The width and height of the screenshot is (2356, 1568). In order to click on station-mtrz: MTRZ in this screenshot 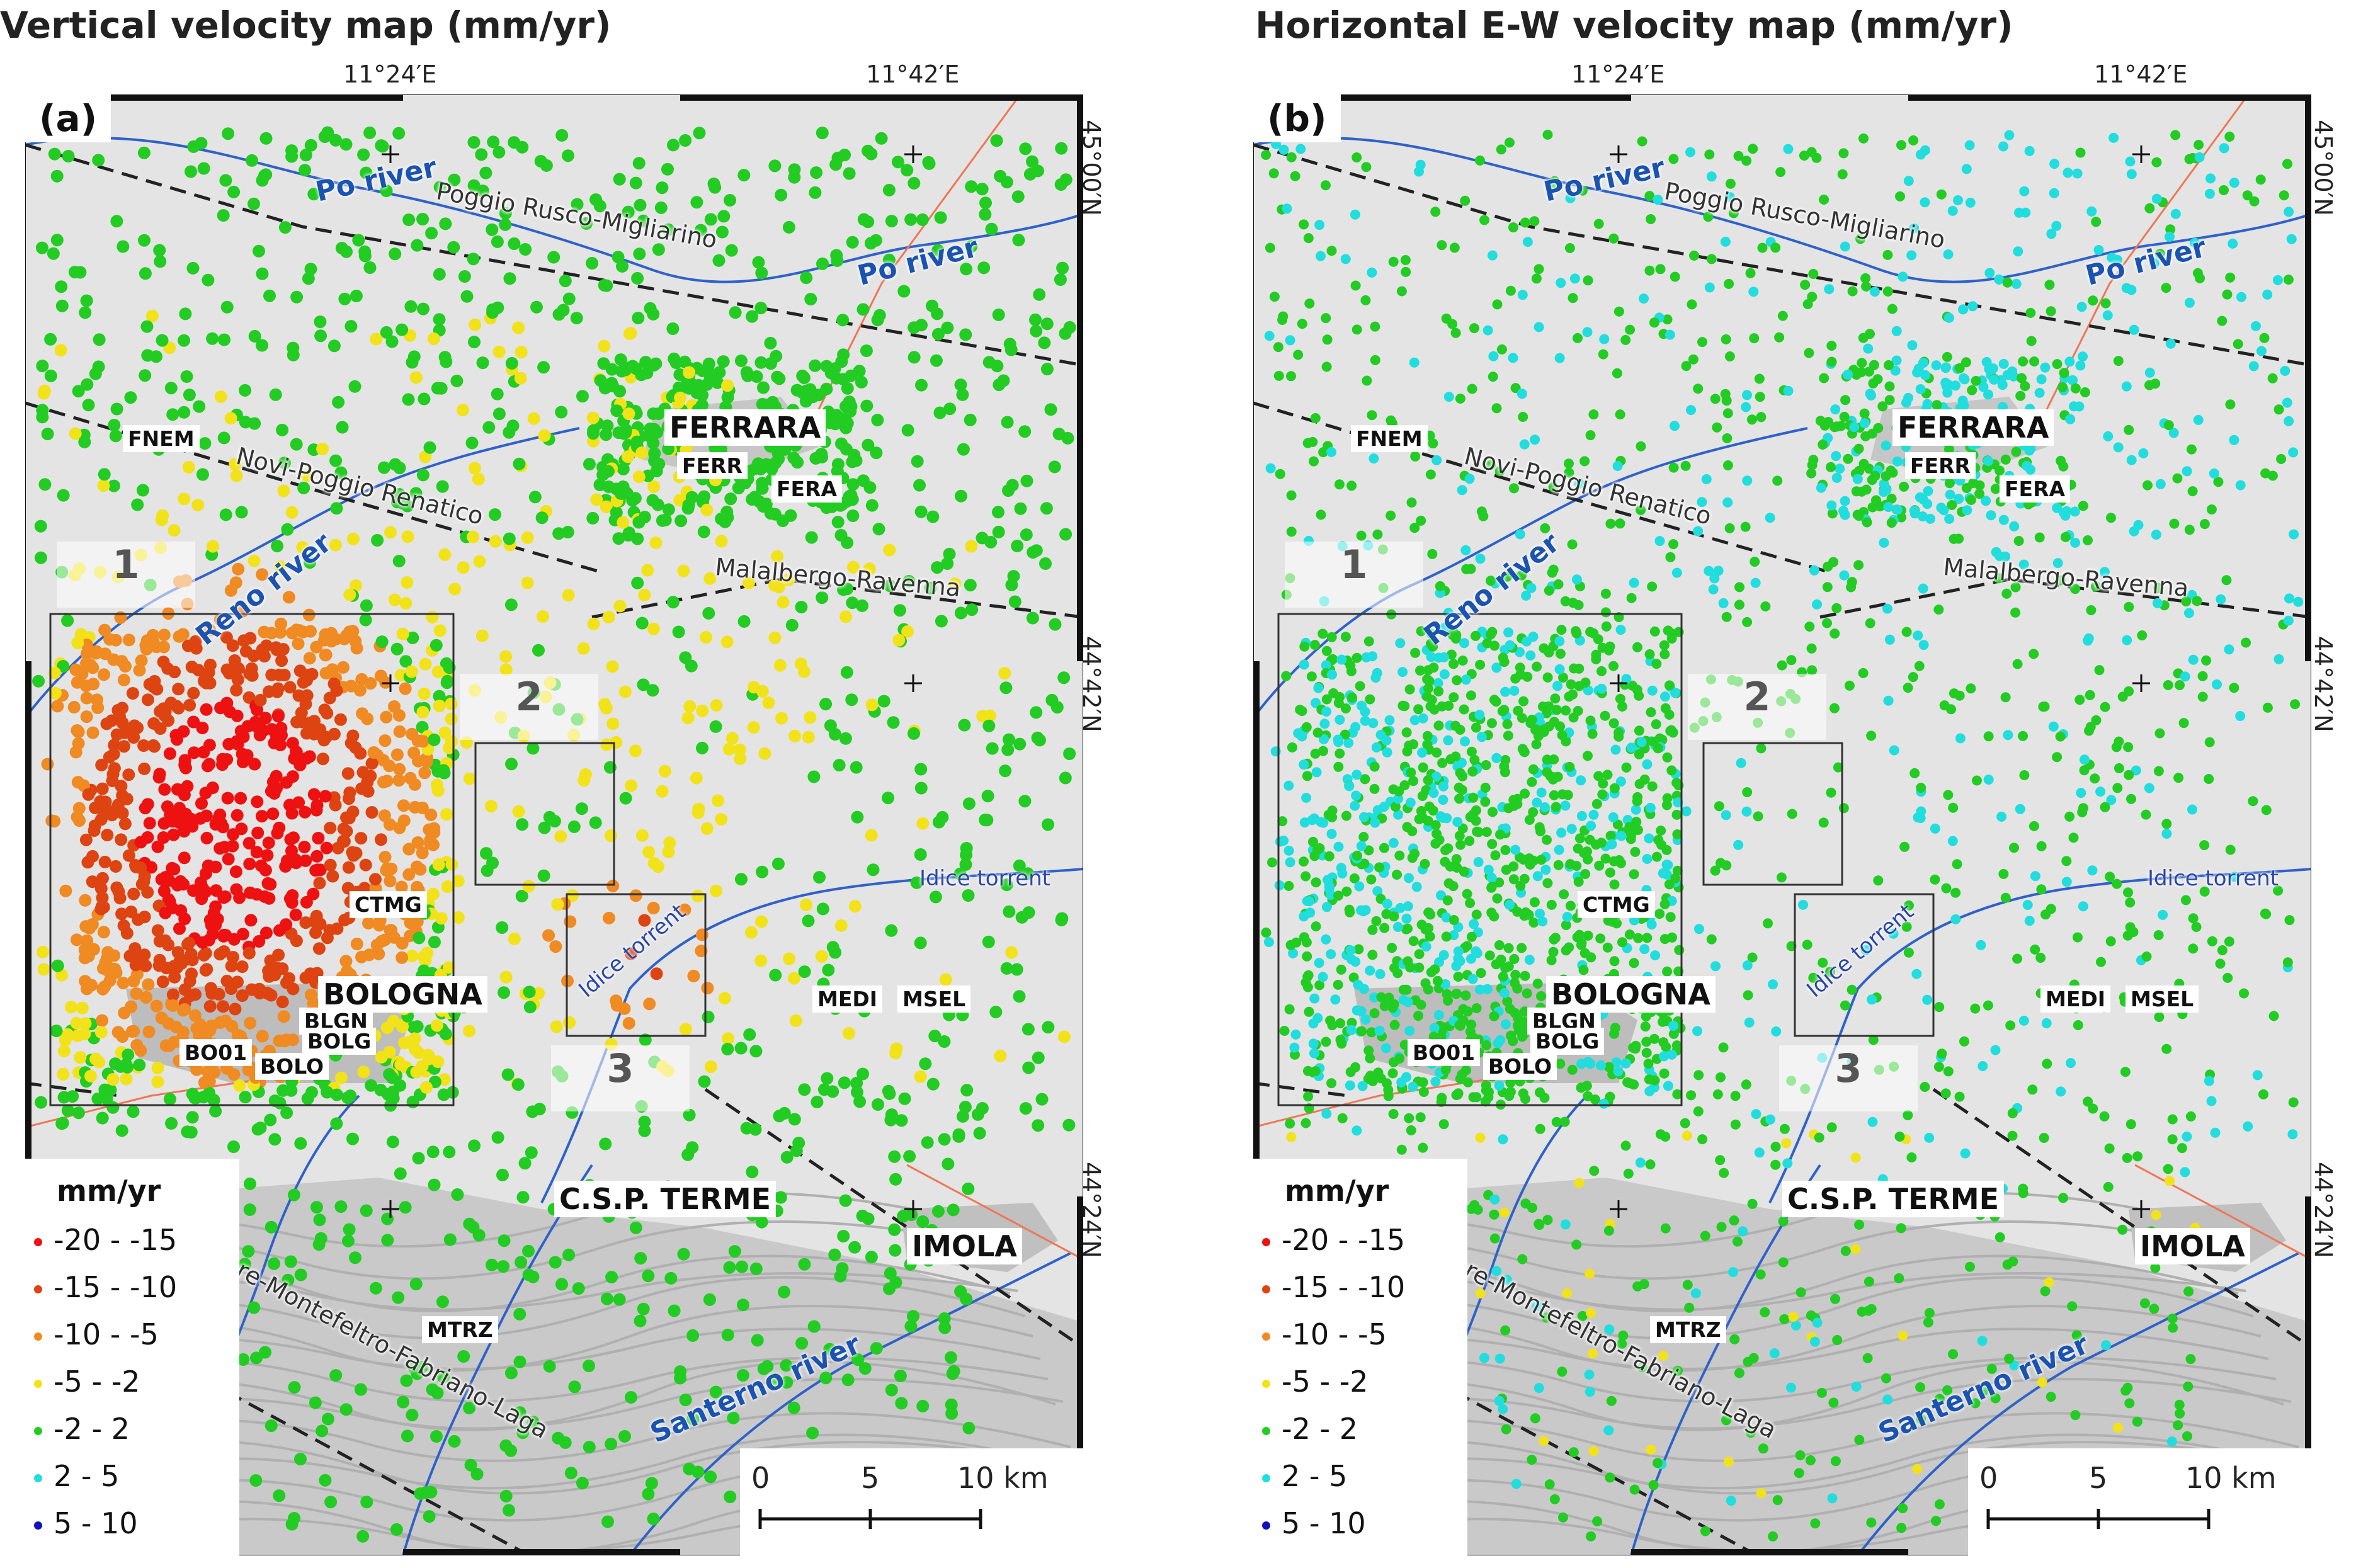, I will do `click(460, 1329)`.